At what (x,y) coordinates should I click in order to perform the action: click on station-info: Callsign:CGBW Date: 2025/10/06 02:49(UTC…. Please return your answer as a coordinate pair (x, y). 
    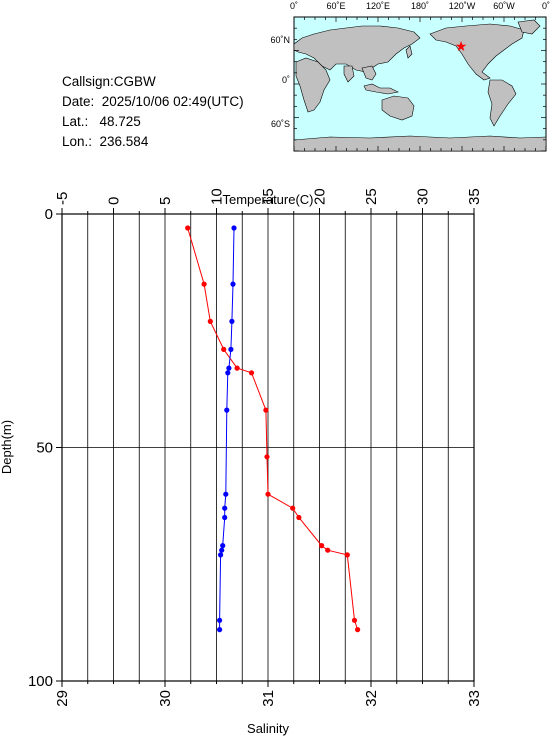
    Looking at the image, I should click on (153, 112).